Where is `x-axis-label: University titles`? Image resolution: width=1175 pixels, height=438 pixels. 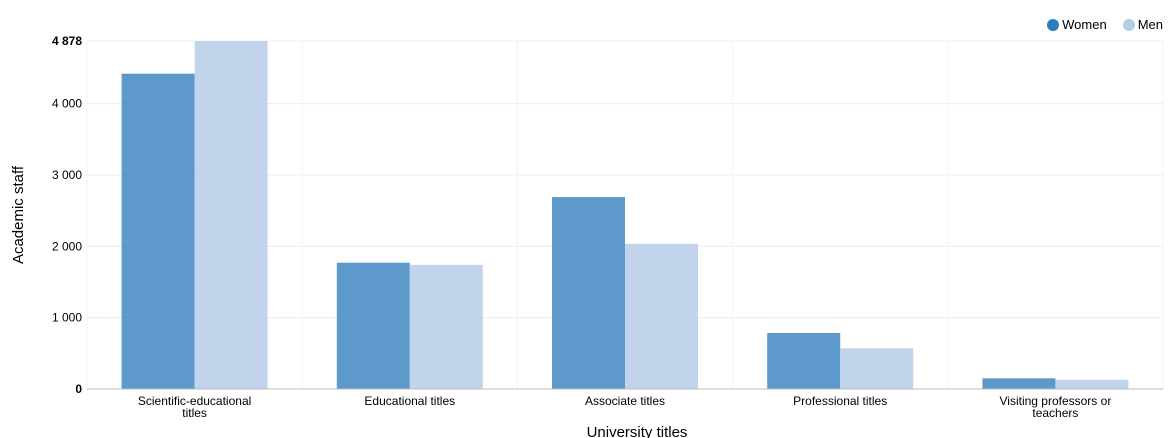 x-axis-label: University titles is located at coordinates (637, 431).